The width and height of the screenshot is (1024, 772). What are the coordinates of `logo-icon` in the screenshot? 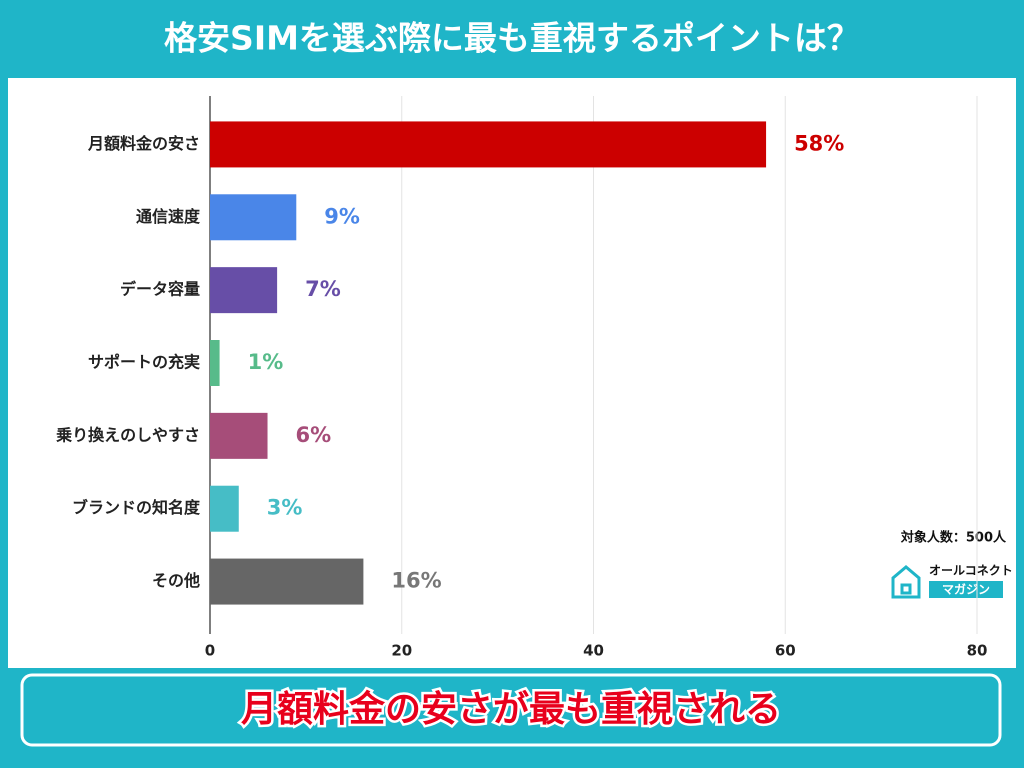 It's located at (906, 582).